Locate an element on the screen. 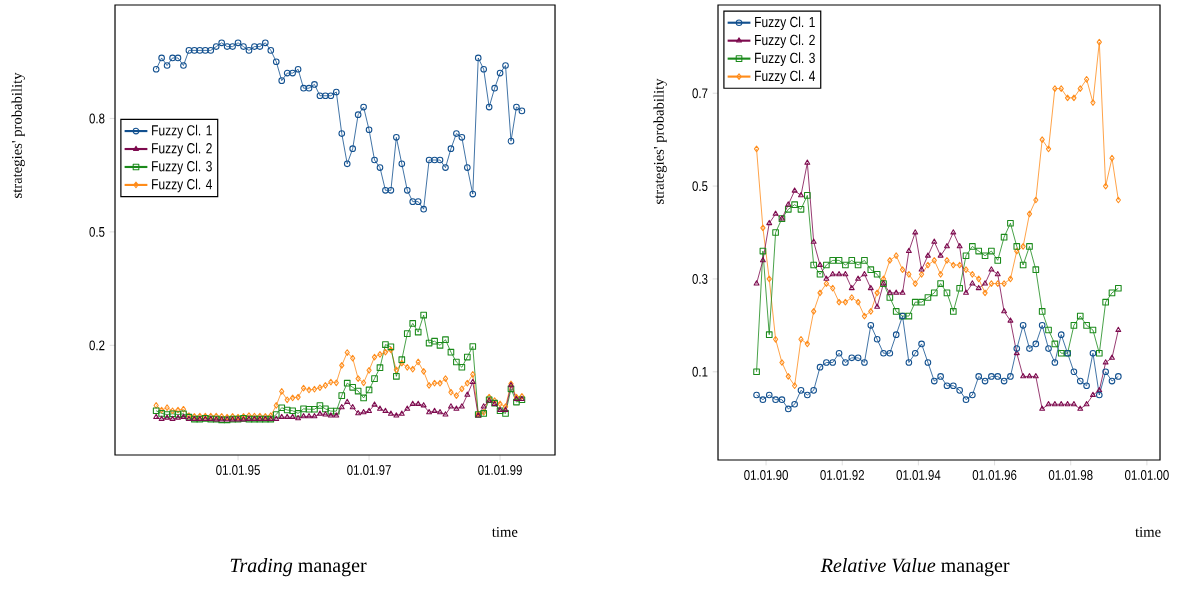 The image size is (1177, 590). x-tick-label: 01.01.96 is located at coordinates (994, 475).